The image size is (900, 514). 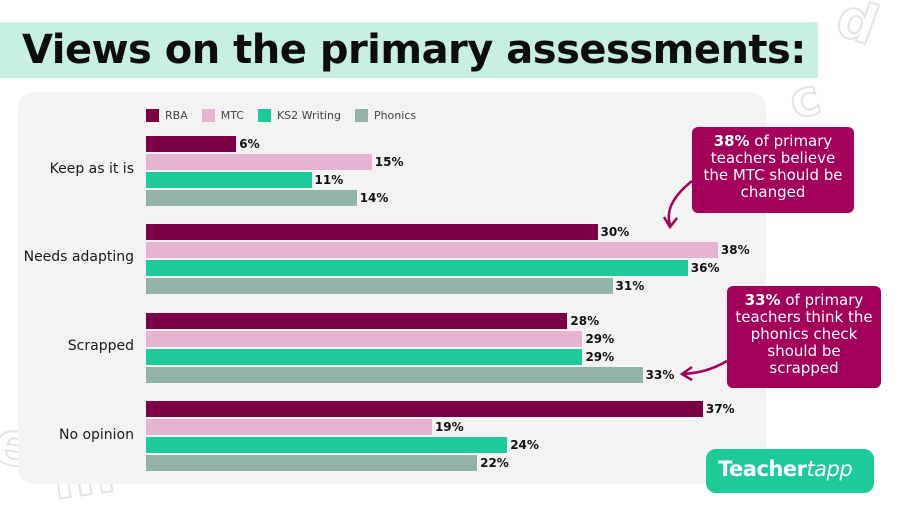 I want to click on teachertapp-logo: Teachertapp, so click(x=785, y=469).